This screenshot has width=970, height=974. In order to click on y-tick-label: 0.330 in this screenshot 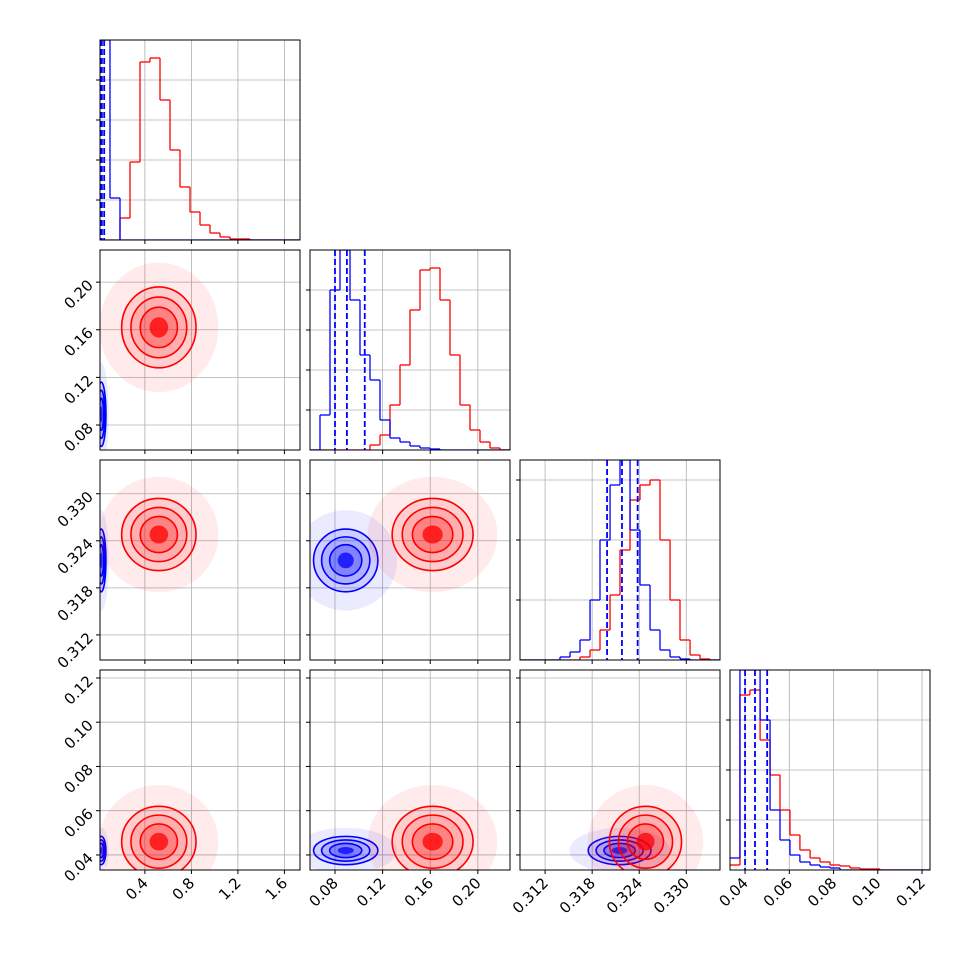, I will do `click(75, 509)`.